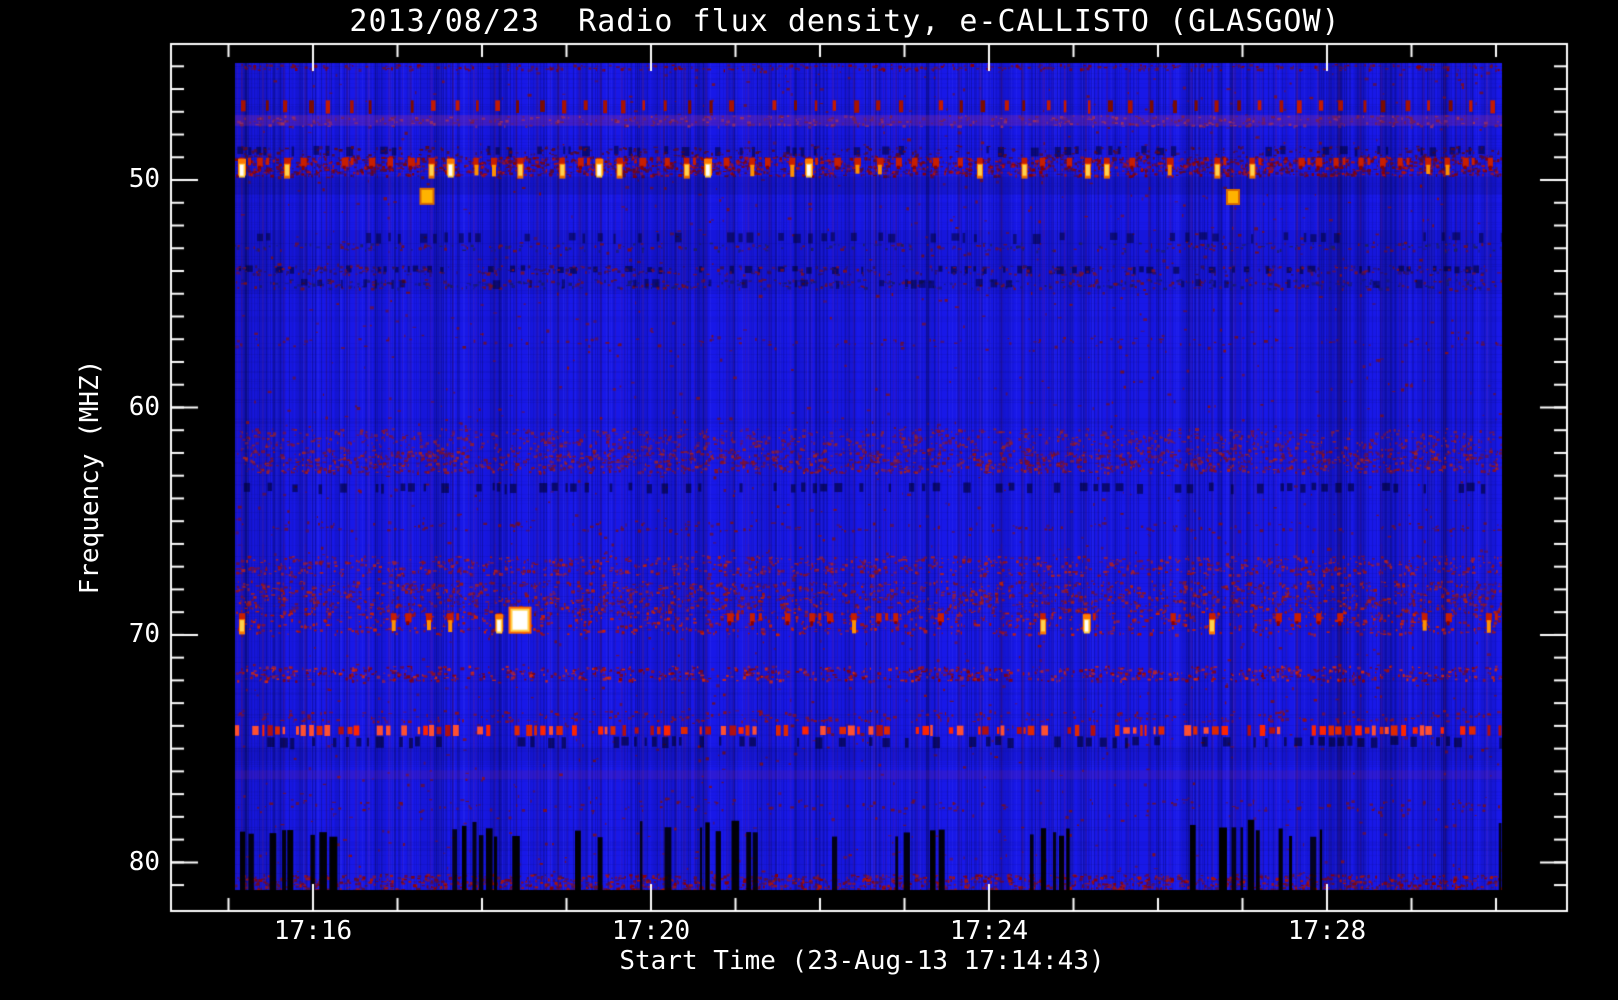  I want to click on y-tick-label: 70, so click(144, 634).